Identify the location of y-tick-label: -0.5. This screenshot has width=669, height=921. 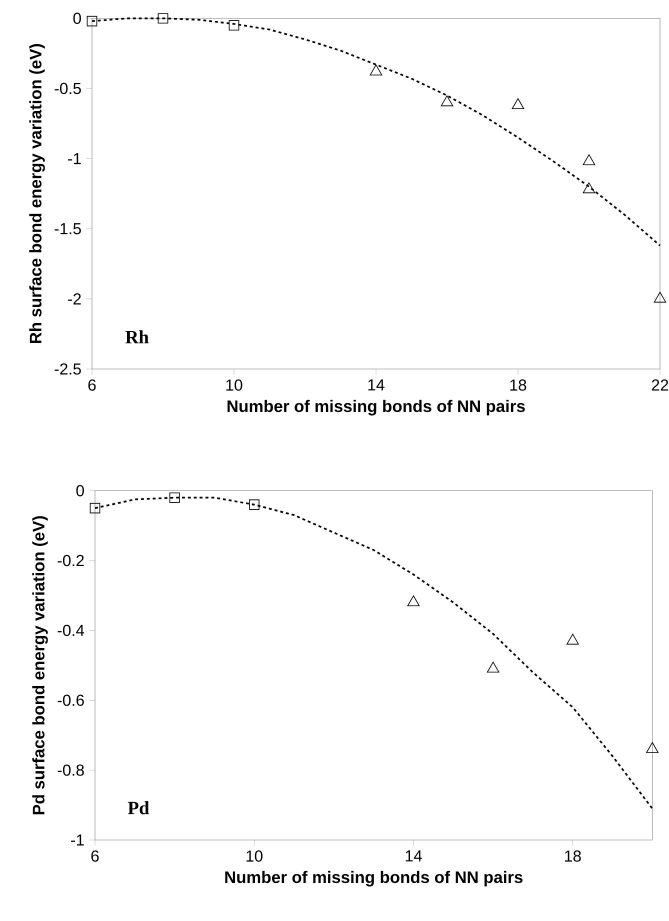
(67, 88).